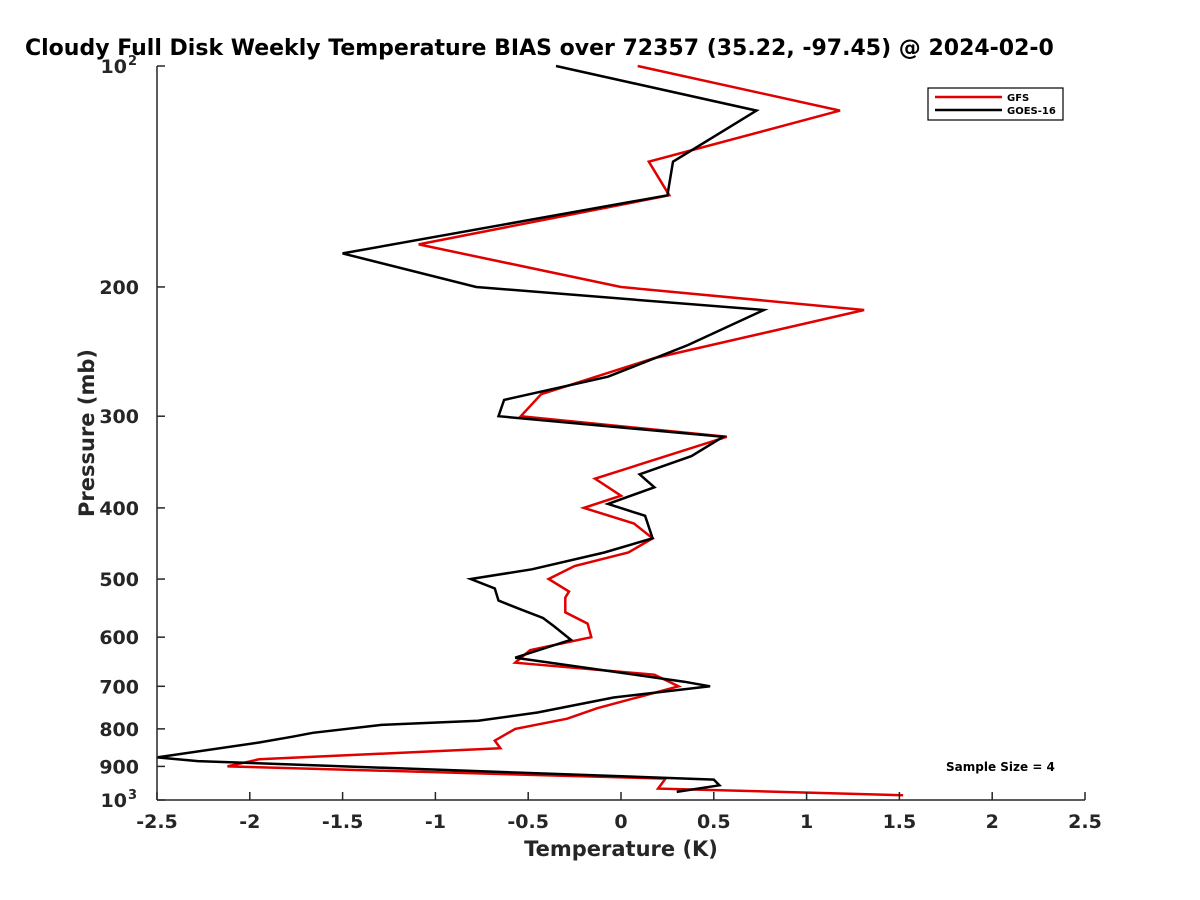 The image size is (1200, 900). I want to click on legend-box, so click(995, 104).